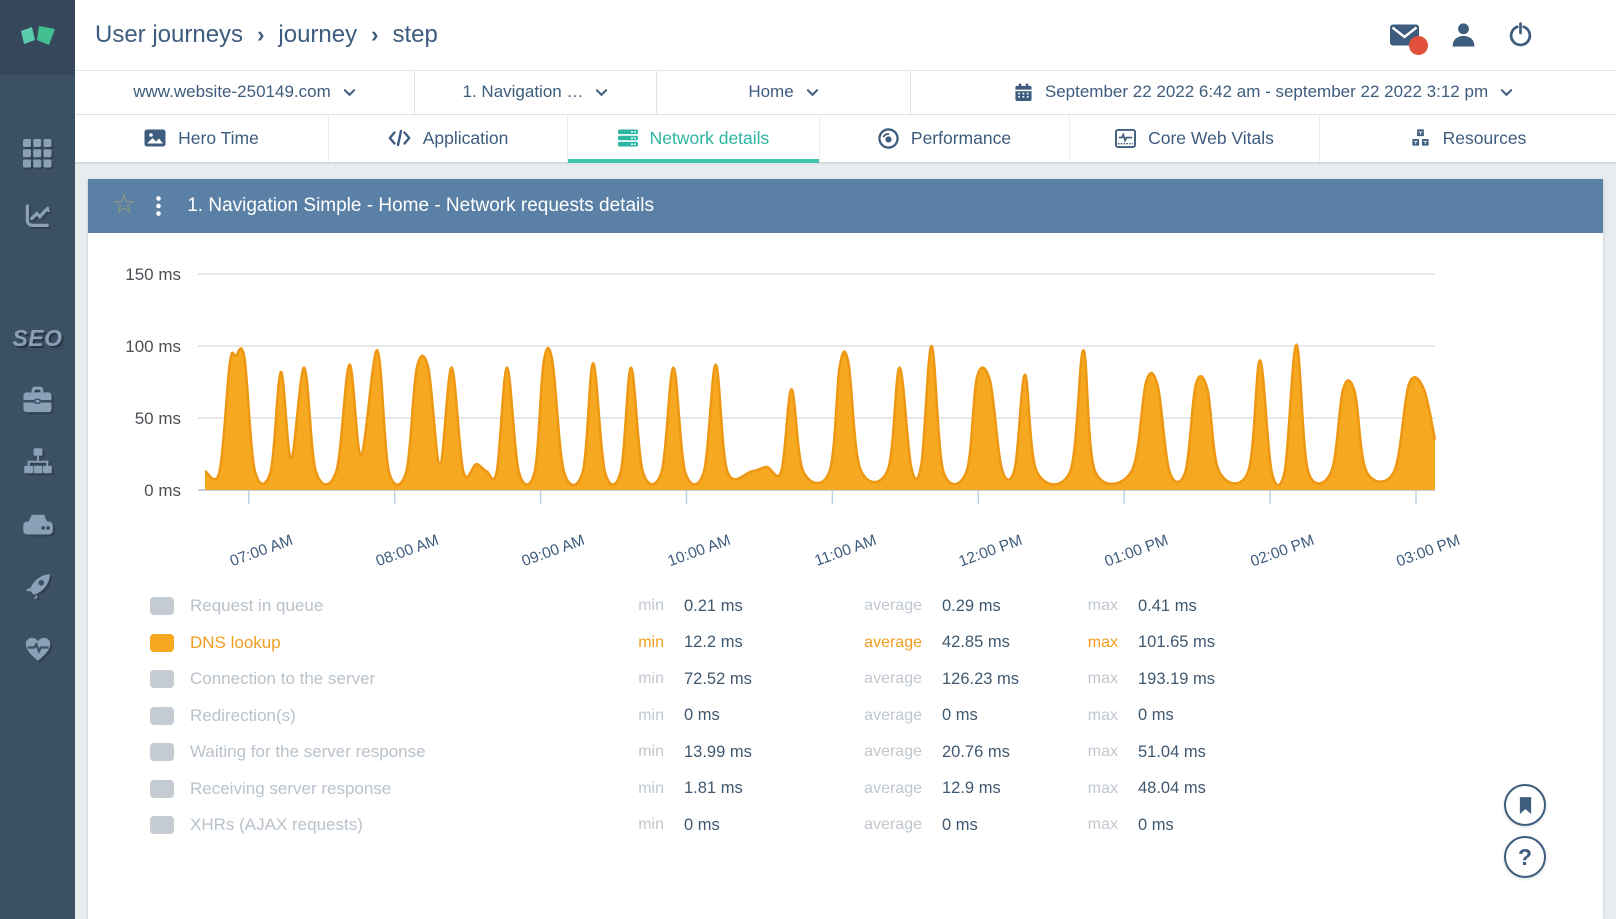  I want to click on min-value: 1.81 ms, so click(713, 788).